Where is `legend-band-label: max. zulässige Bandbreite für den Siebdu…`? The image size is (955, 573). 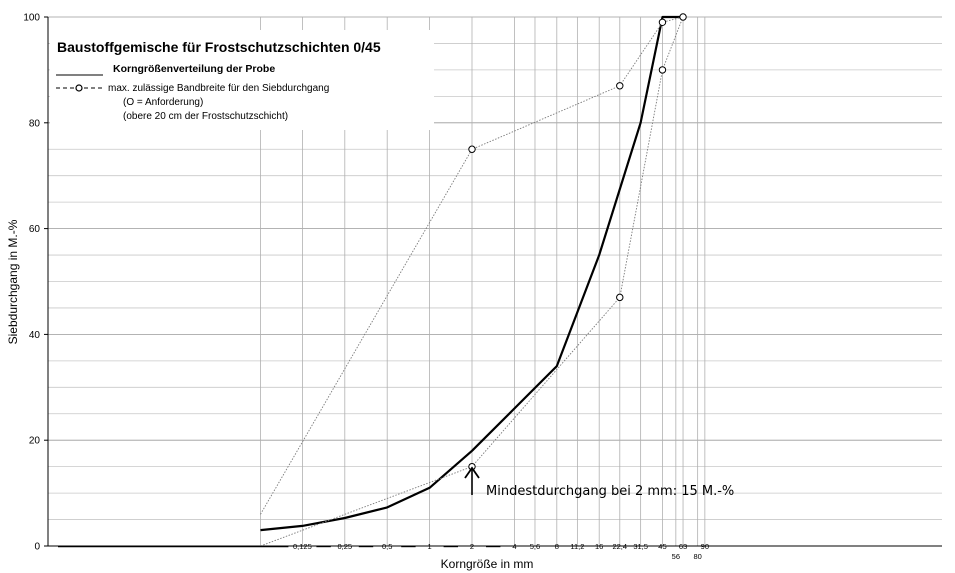 legend-band-label: max. zulässige Bandbreite für den Siebdu… is located at coordinates (218, 88).